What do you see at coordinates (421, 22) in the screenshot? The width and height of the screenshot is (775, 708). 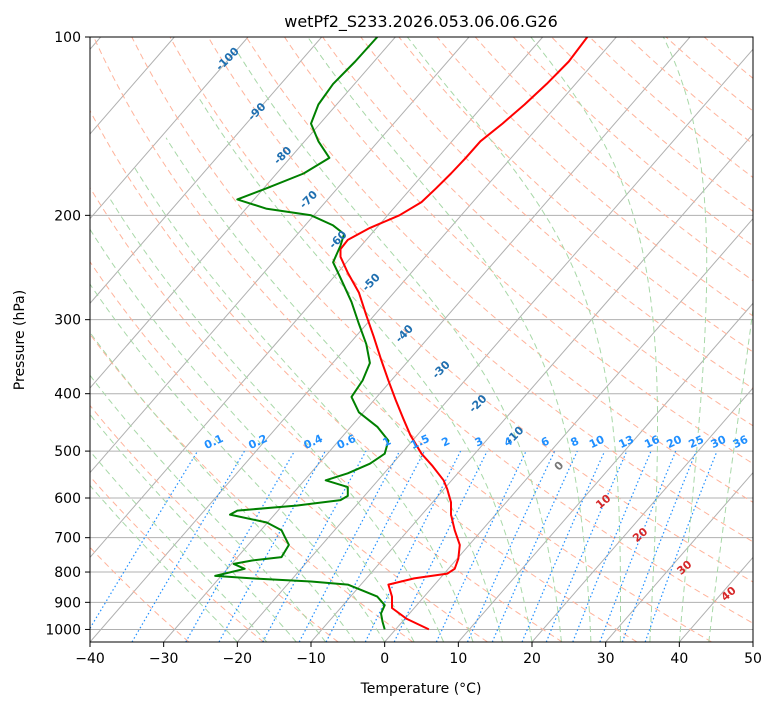 I see `chart-title: wetPf2_S233.2026.053.06.06.G26` at bounding box center [421, 22].